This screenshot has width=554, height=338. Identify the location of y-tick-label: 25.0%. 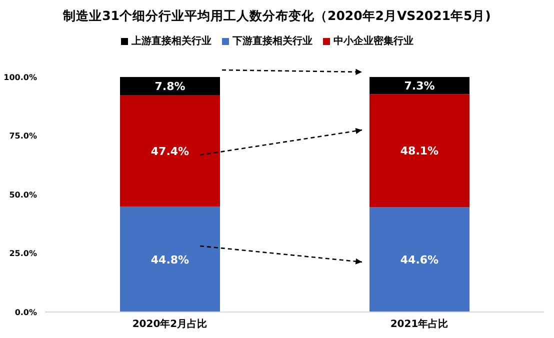
(23, 253).